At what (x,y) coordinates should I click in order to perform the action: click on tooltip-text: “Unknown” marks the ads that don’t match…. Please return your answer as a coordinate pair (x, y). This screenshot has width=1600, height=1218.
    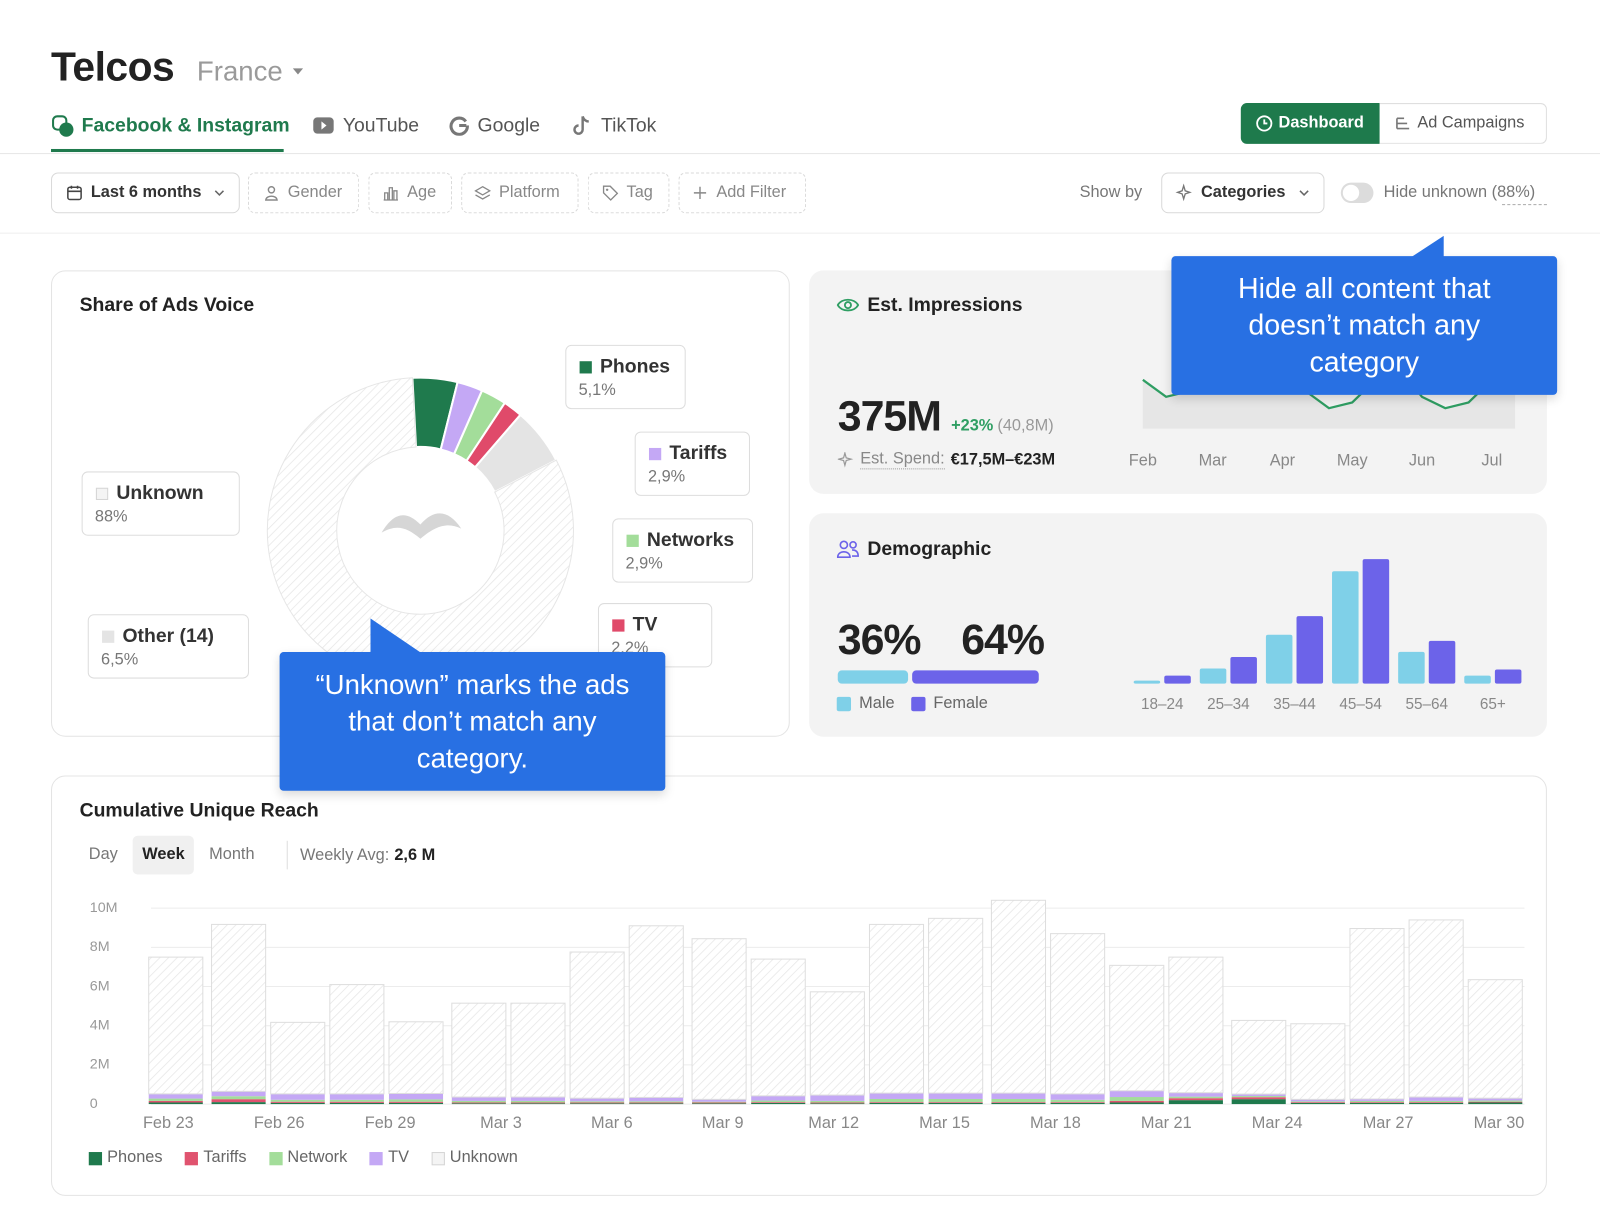
    Looking at the image, I should click on (472, 721).